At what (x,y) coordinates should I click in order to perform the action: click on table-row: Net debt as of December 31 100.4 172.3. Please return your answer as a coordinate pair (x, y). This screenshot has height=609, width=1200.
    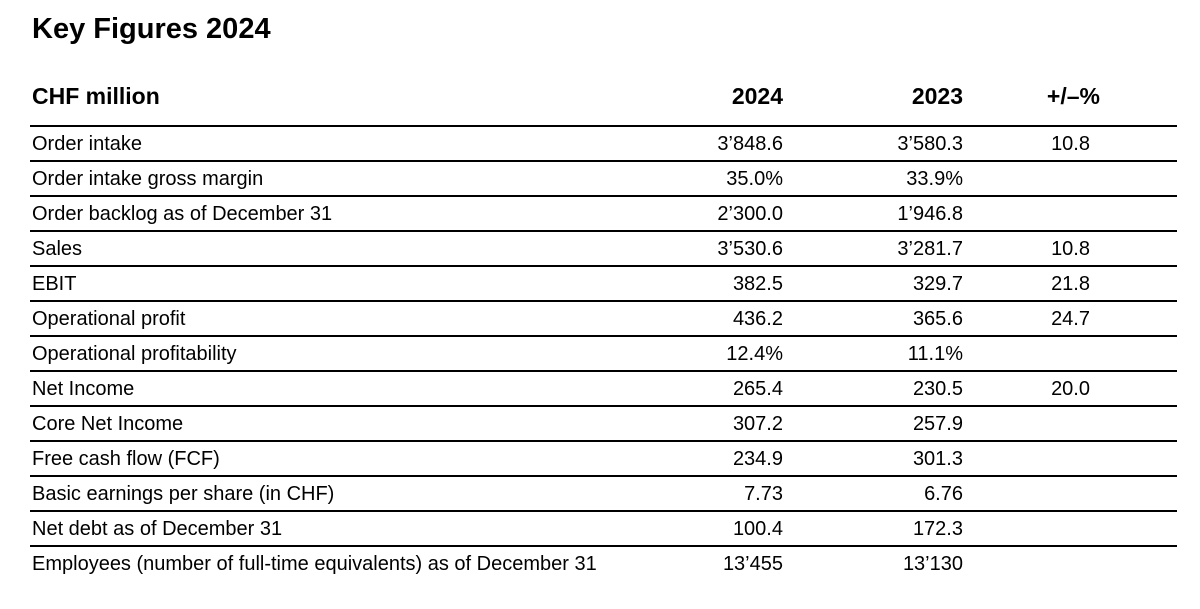
    Looking at the image, I should click on (603, 529).